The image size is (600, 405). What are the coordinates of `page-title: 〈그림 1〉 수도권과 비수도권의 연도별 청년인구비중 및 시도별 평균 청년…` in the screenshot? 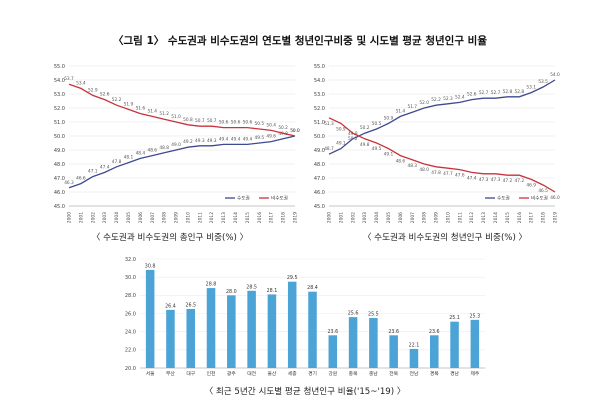 It's located at (300, 41).